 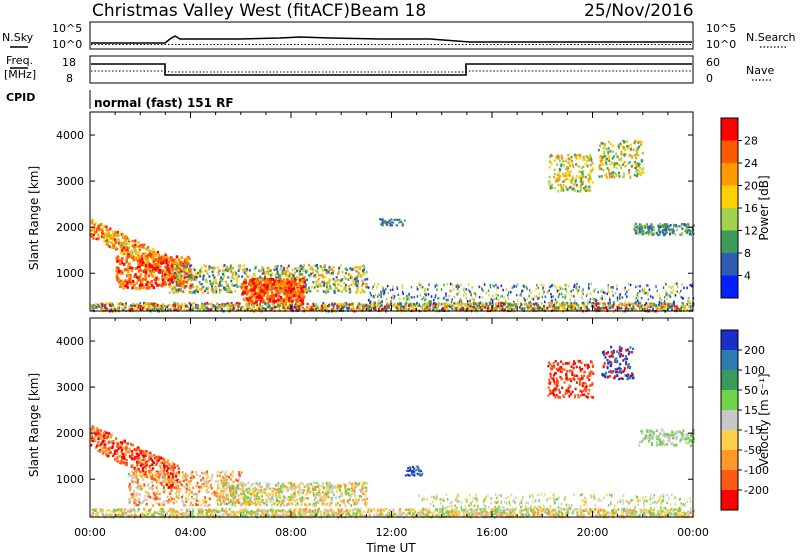 I want to click on power-colorbar-label: Power [dB], so click(x=764, y=207).